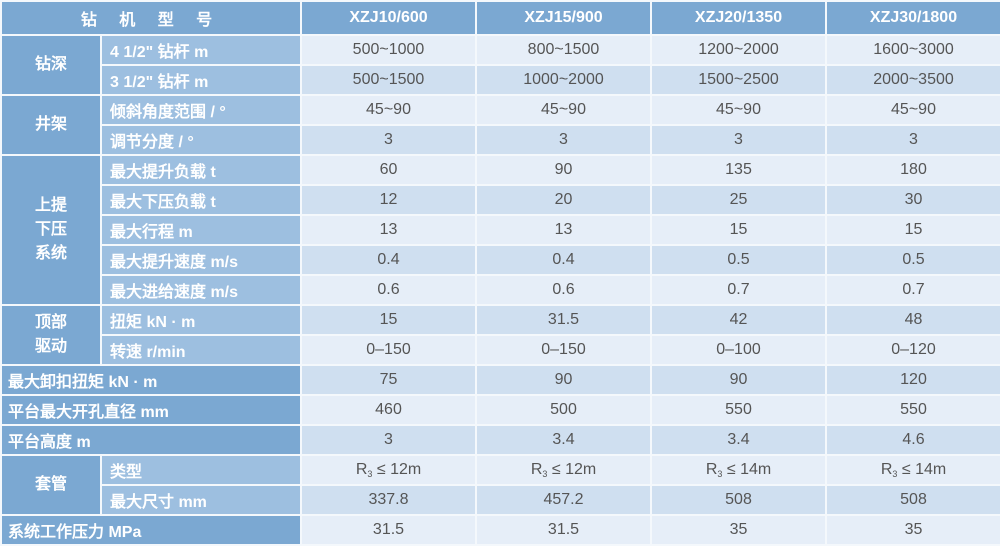 The width and height of the screenshot is (1000, 546). I want to click on table-row: 最大行程 m 13 13 15 15, so click(500, 230).